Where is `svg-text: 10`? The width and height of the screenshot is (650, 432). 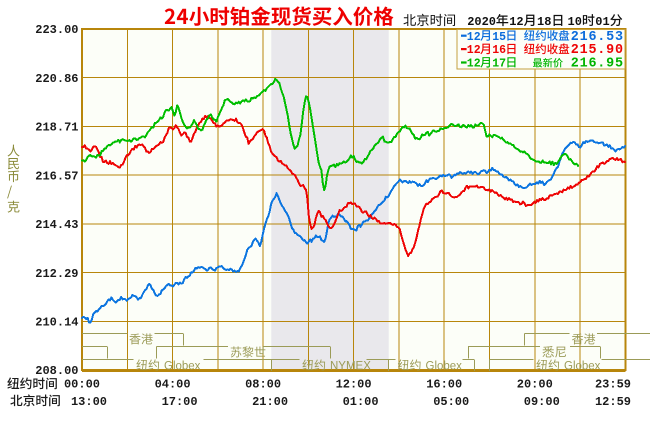
svg-text: 10 is located at coordinates (575, 22).